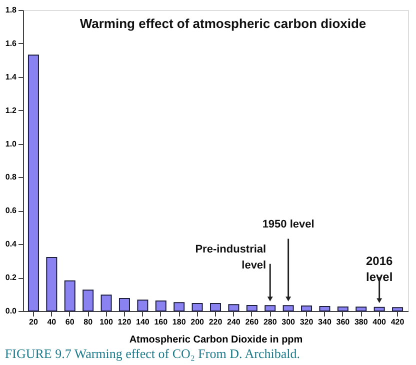  Describe the element at coordinates (11, 177) in the screenshot. I see `y-tick-label: 0.8` at that location.